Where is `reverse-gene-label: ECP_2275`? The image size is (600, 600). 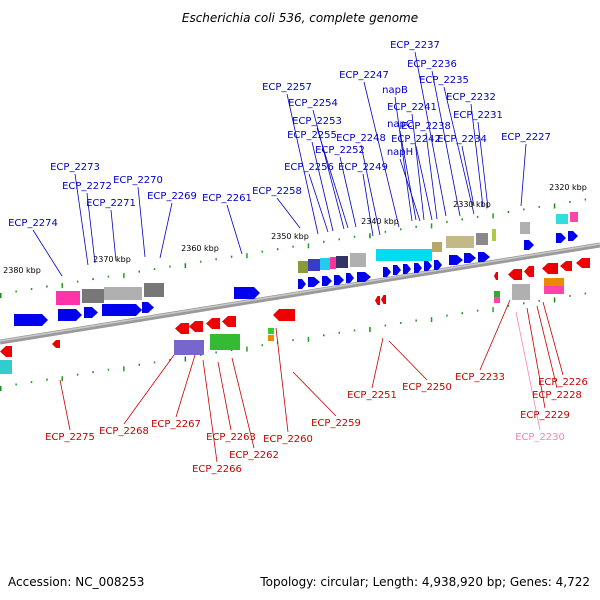
reverse-gene-label: ECP_2275 is located at coordinates (70, 437).